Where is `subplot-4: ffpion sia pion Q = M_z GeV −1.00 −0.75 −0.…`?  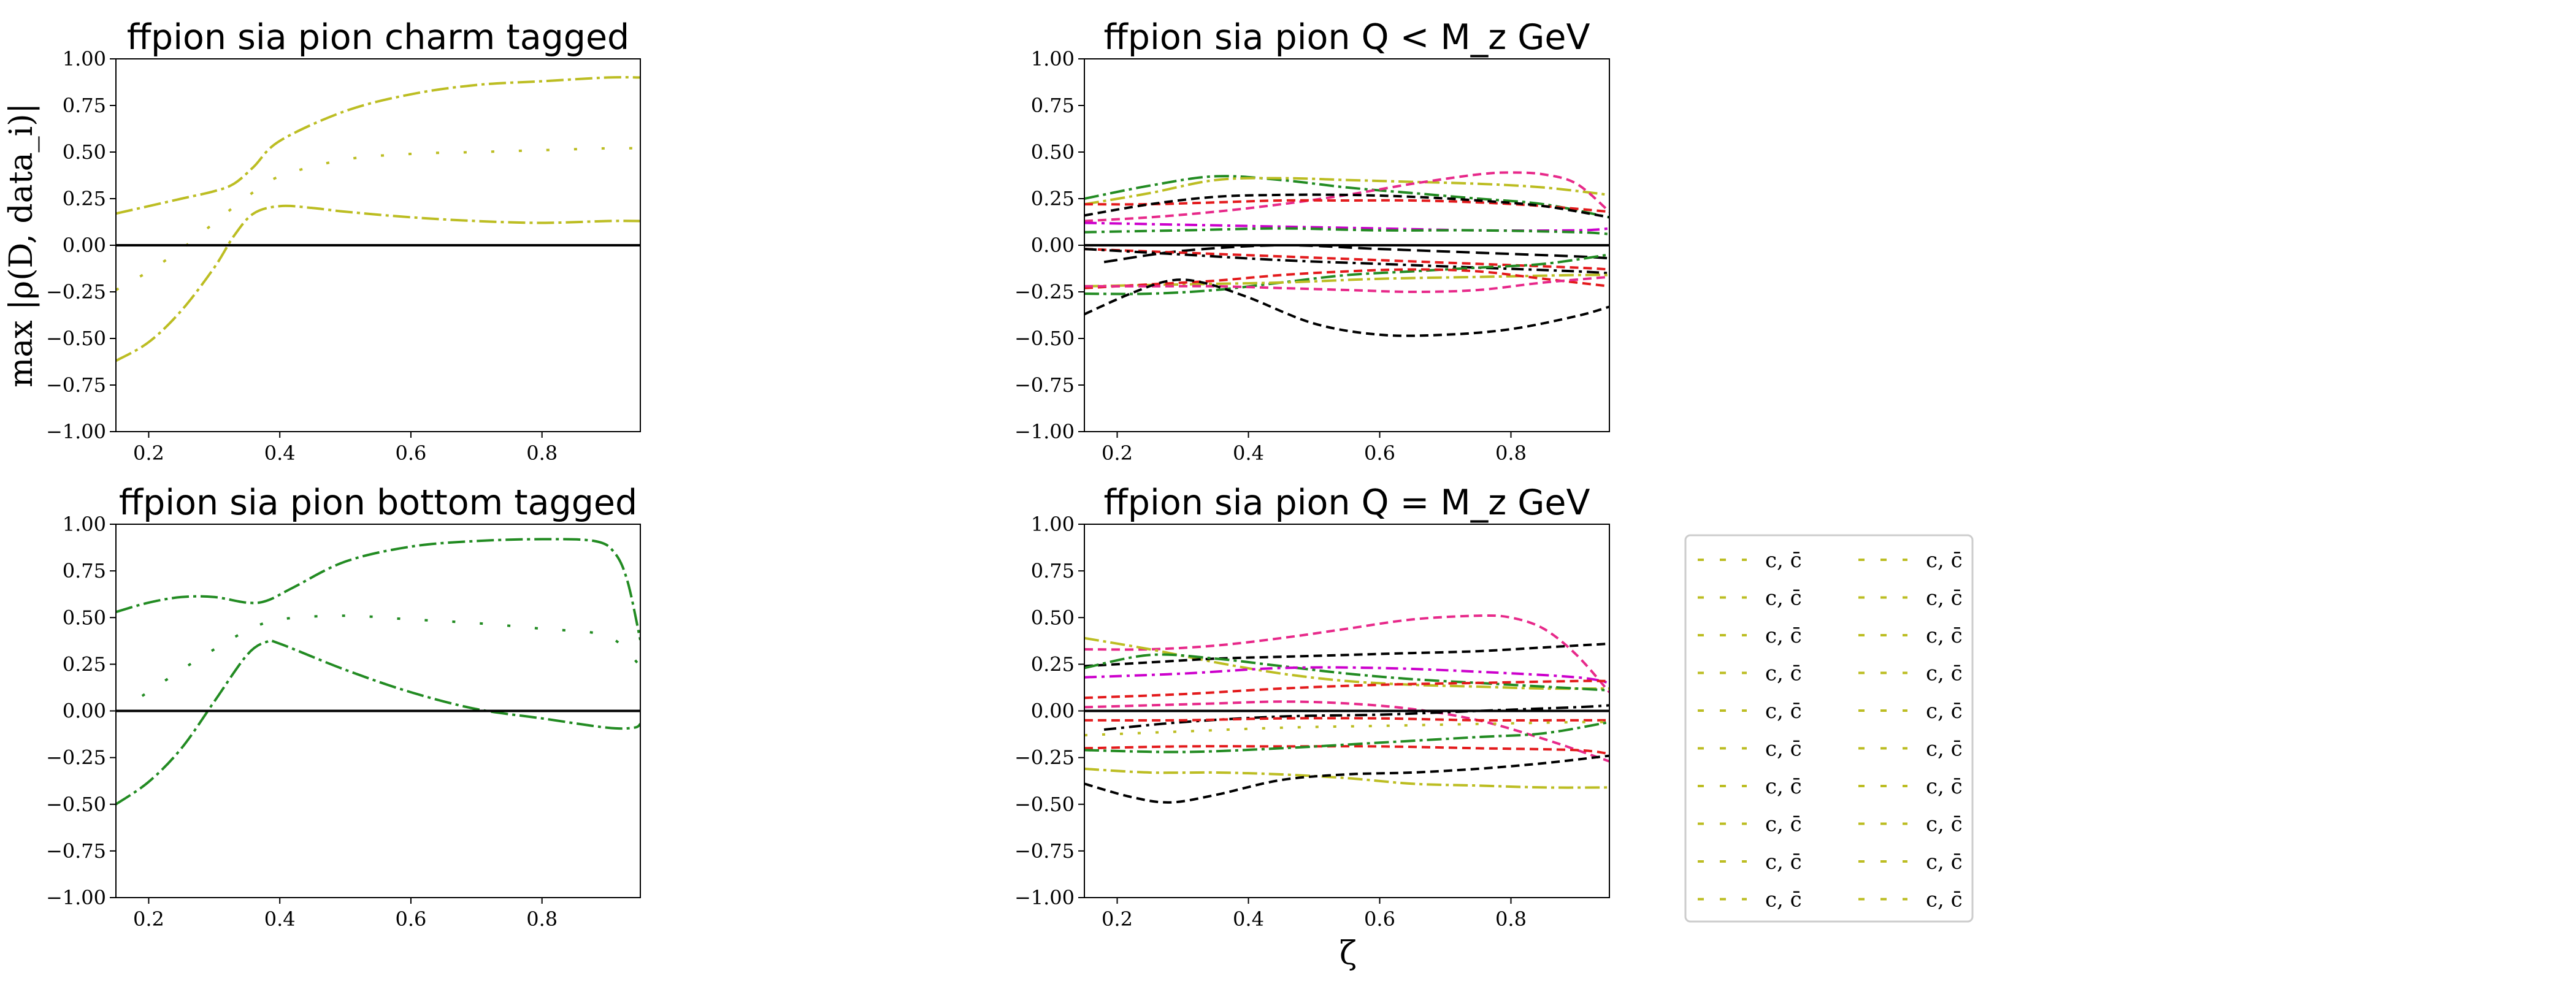 subplot-4: ffpion sia pion Q = M_z GeV −1.00 −0.75 −0.… is located at coordinates (1312, 707).